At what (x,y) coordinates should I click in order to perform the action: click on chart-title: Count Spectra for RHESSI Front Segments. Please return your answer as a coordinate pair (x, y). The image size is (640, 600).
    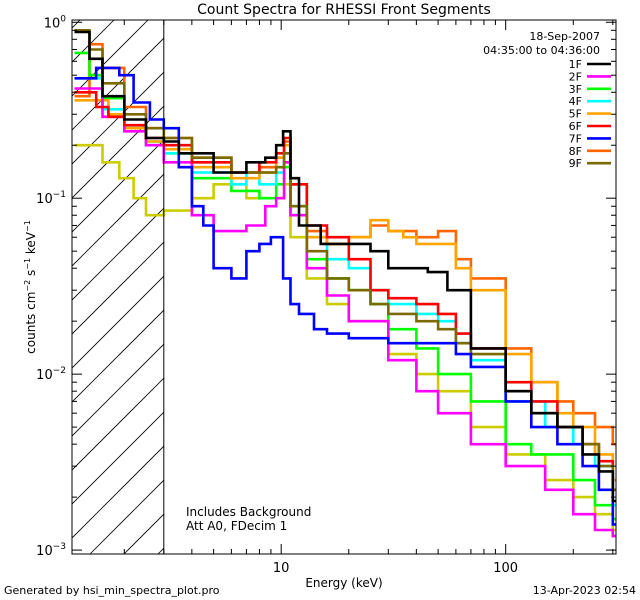
    Looking at the image, I should click on (344, 10).